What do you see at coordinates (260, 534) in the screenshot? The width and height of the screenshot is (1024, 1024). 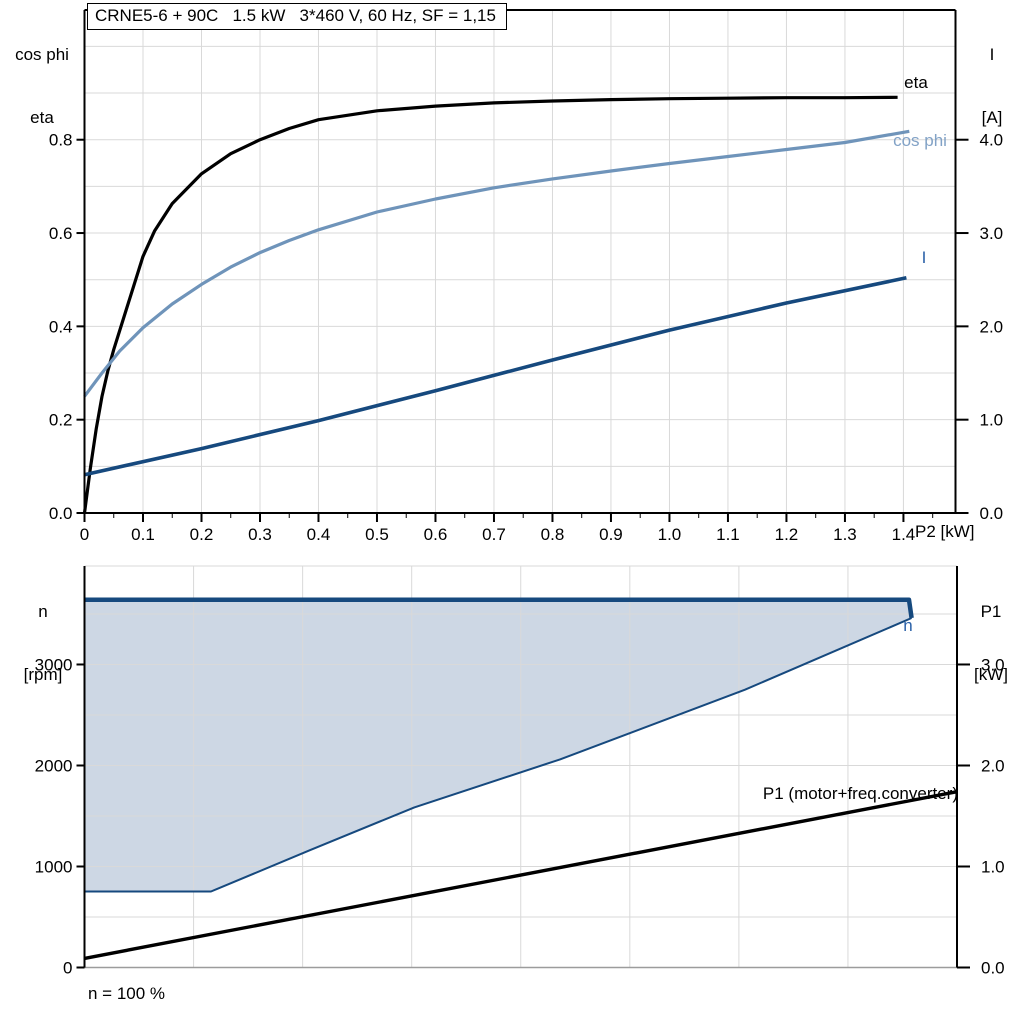 I see `x-tick-label: 0.3` at bounding box center [260, 534].